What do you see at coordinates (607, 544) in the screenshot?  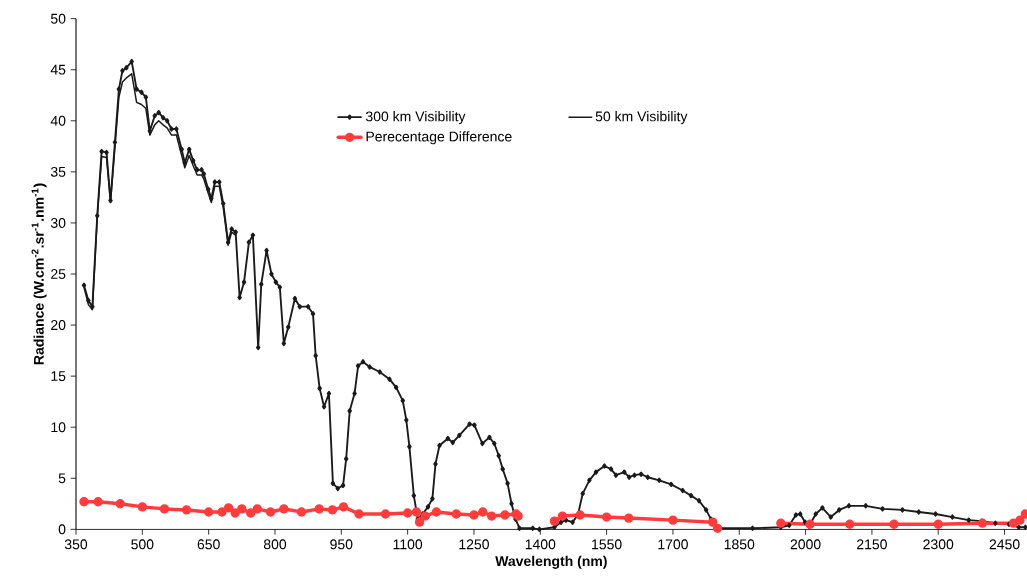 I see `x-tick-label: 1550` at bounding box center [607, 544].